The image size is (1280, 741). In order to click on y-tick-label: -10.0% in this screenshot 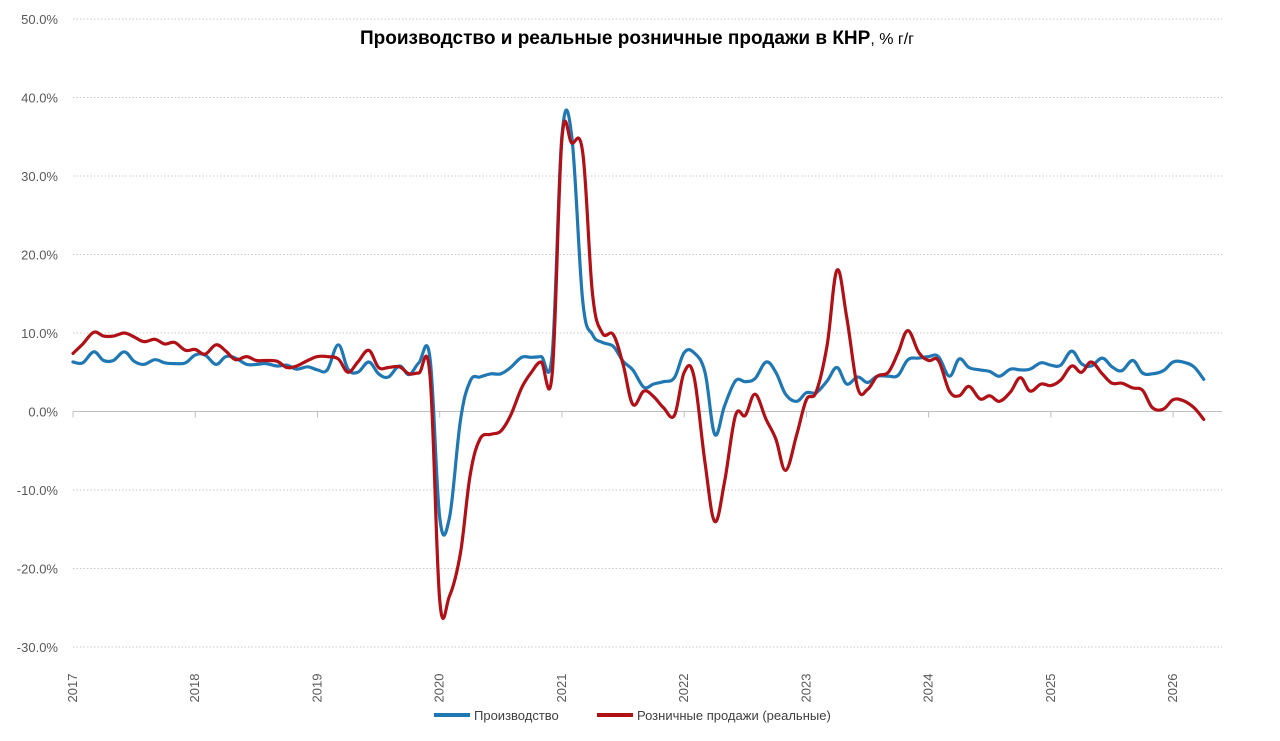, I will do `click(38, 490)`.